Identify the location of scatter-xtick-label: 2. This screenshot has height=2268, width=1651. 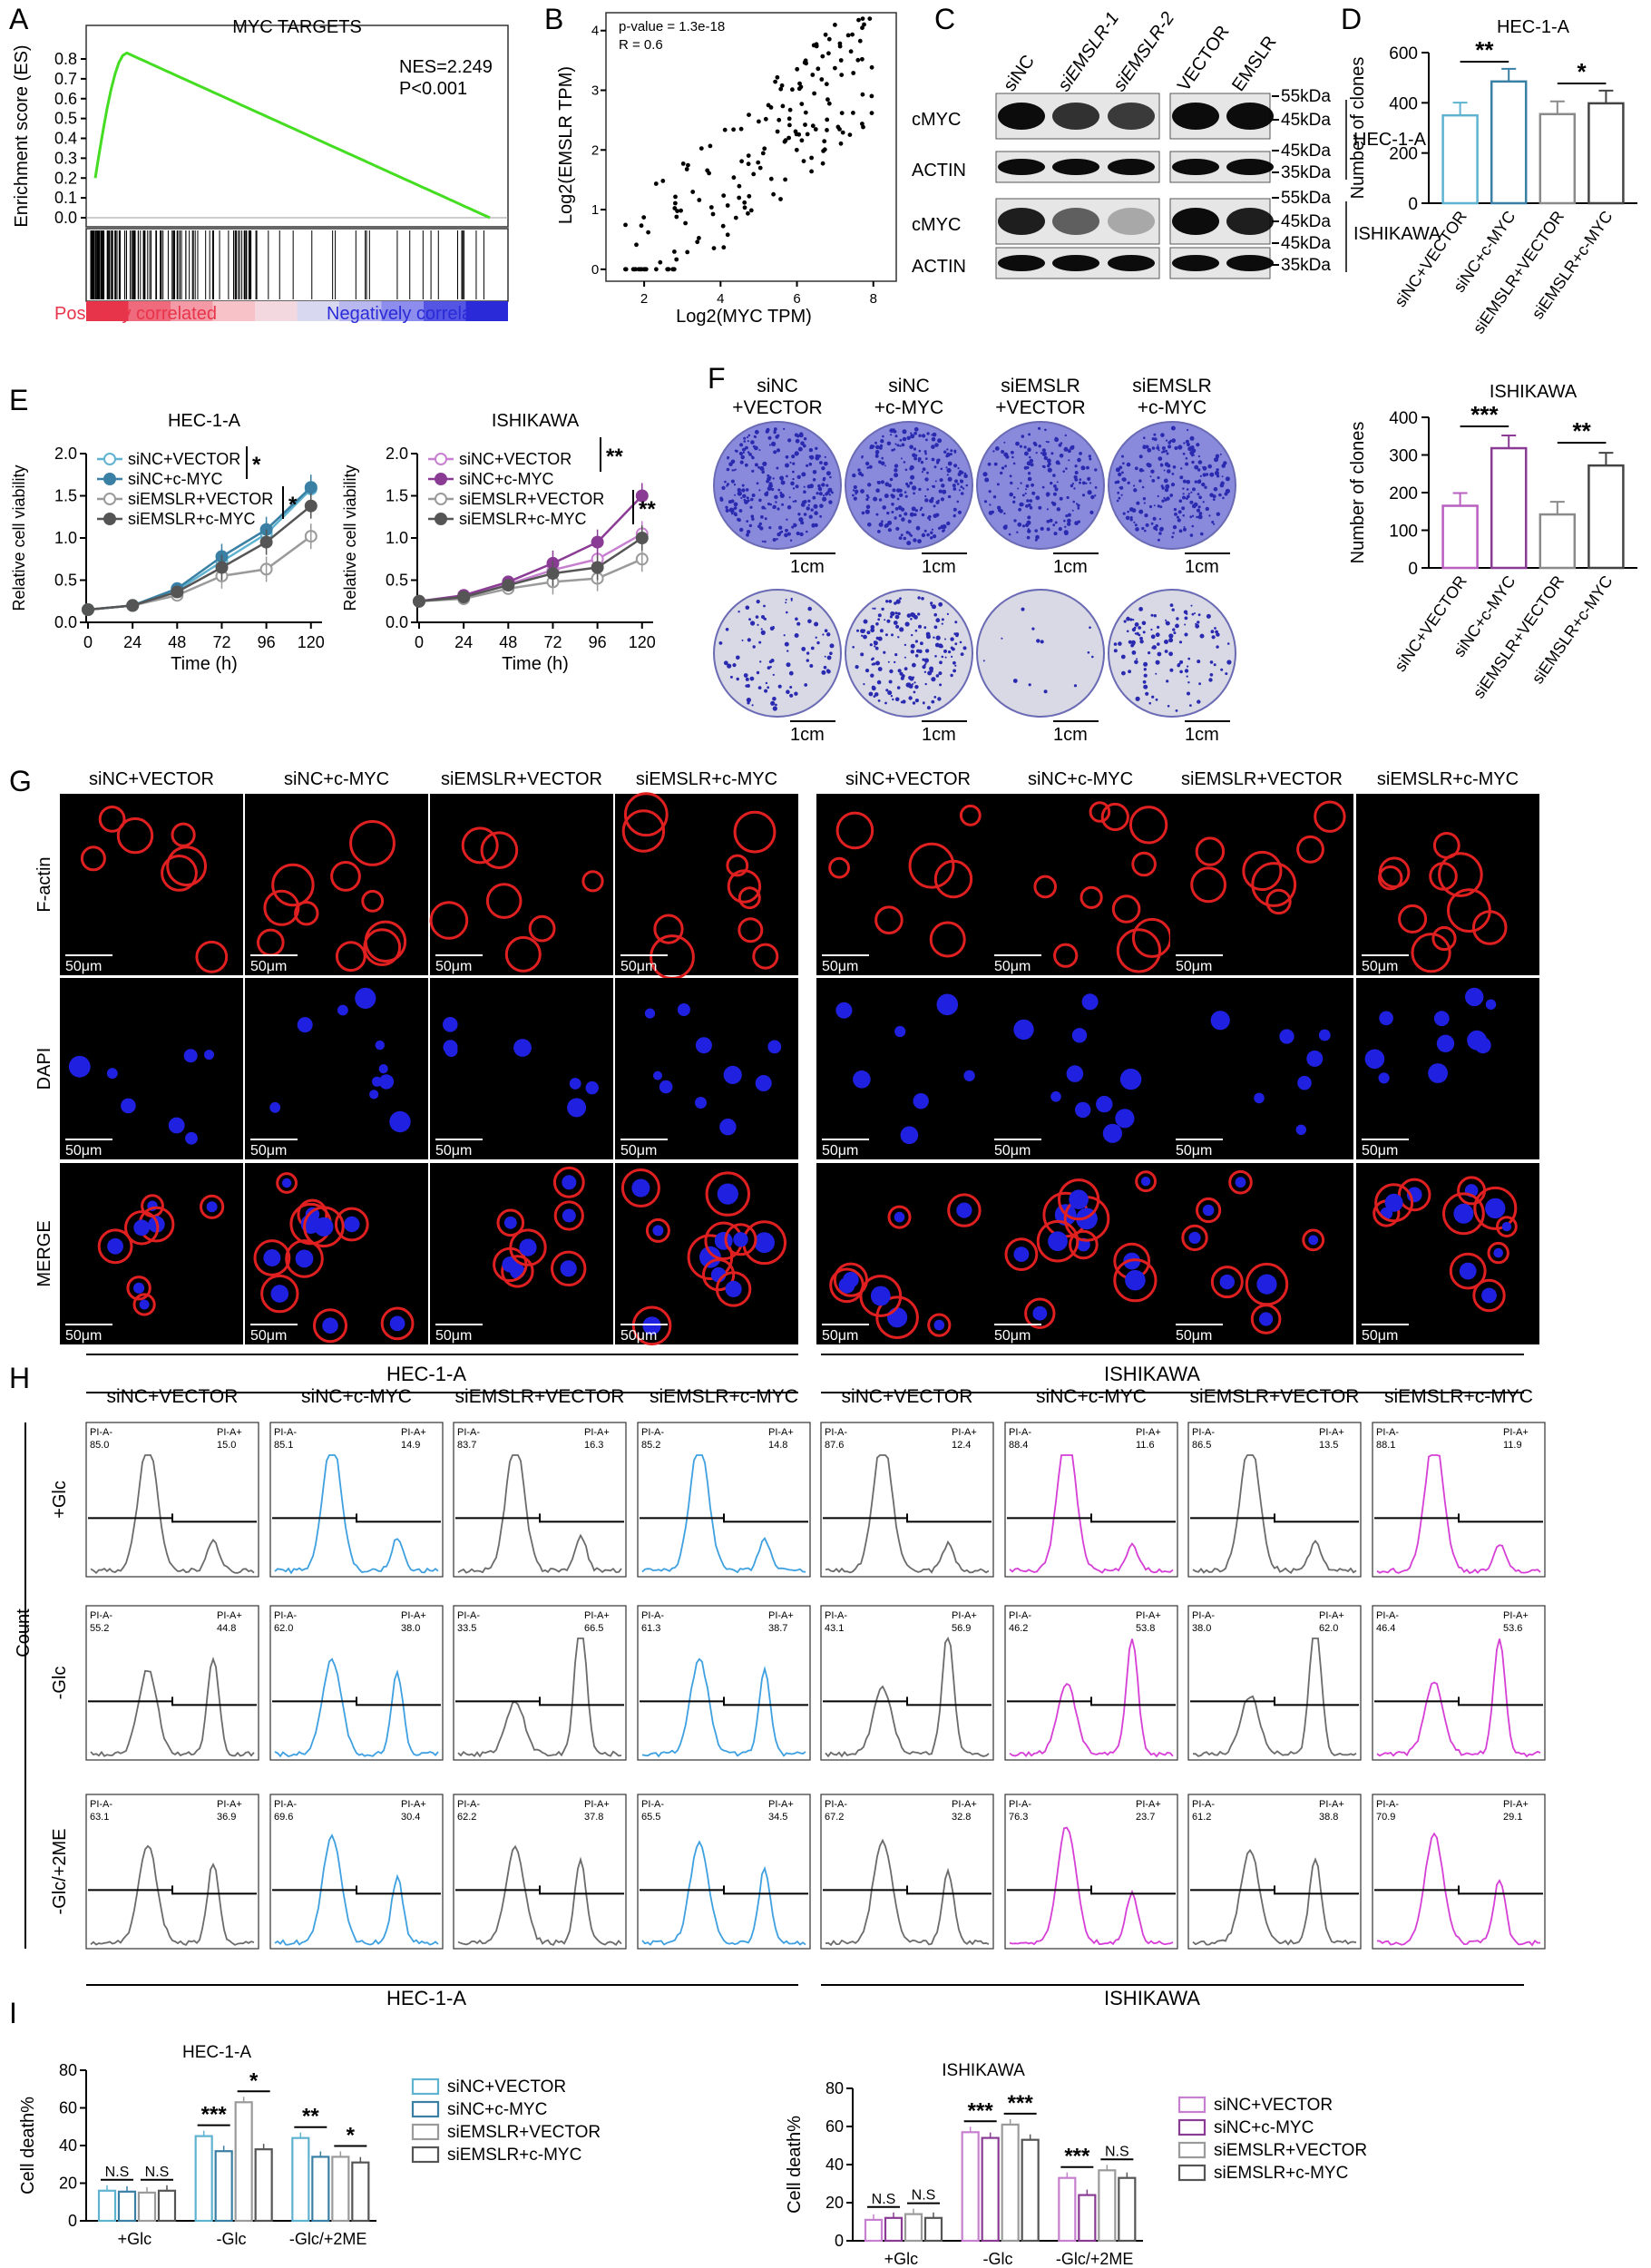
(644, 299).